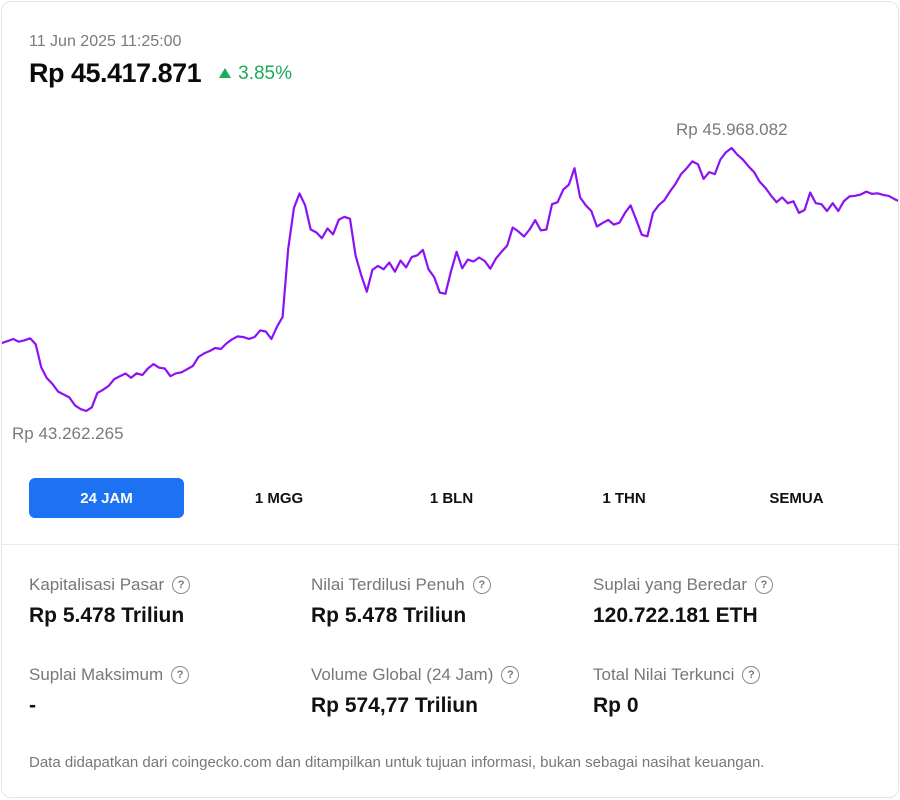 This screenshot has width=900, height=800. I want to click on stat-label: Kapitalisasi Pasar, so click(97, 584).